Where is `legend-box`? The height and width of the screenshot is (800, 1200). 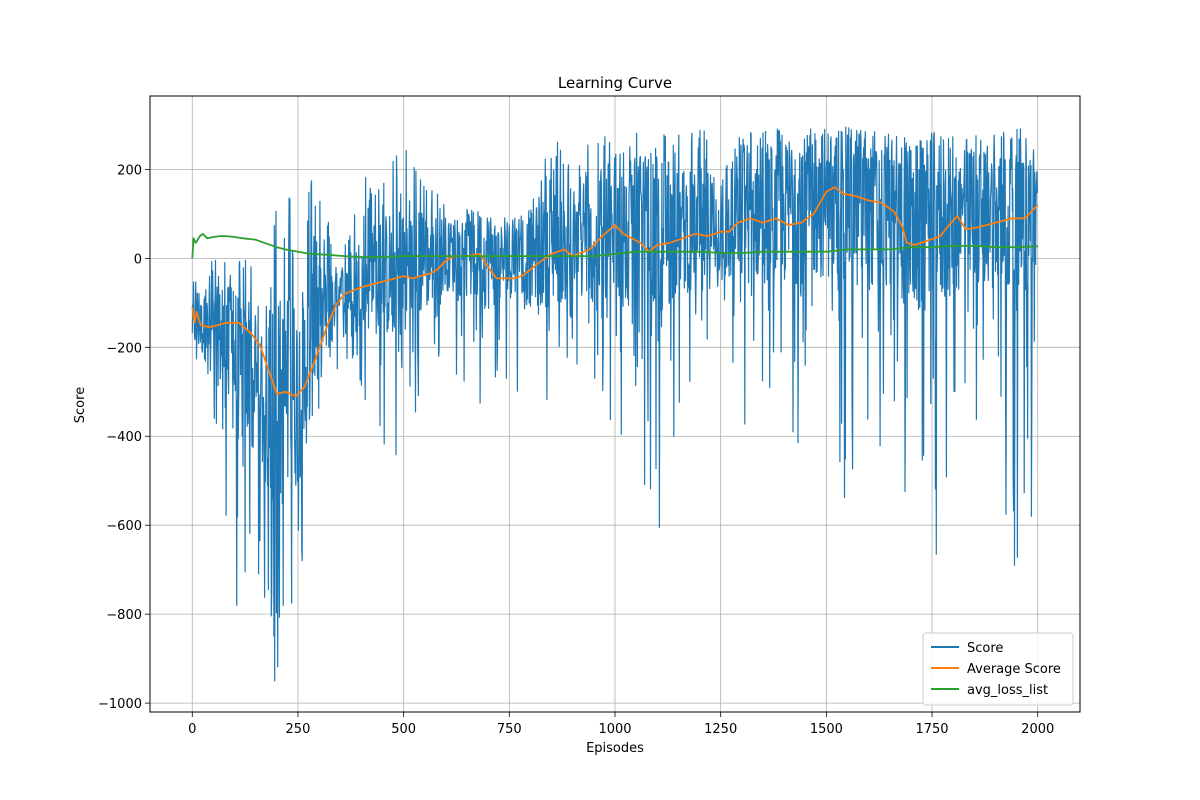
legend-box is located at coordinates (998, 669).